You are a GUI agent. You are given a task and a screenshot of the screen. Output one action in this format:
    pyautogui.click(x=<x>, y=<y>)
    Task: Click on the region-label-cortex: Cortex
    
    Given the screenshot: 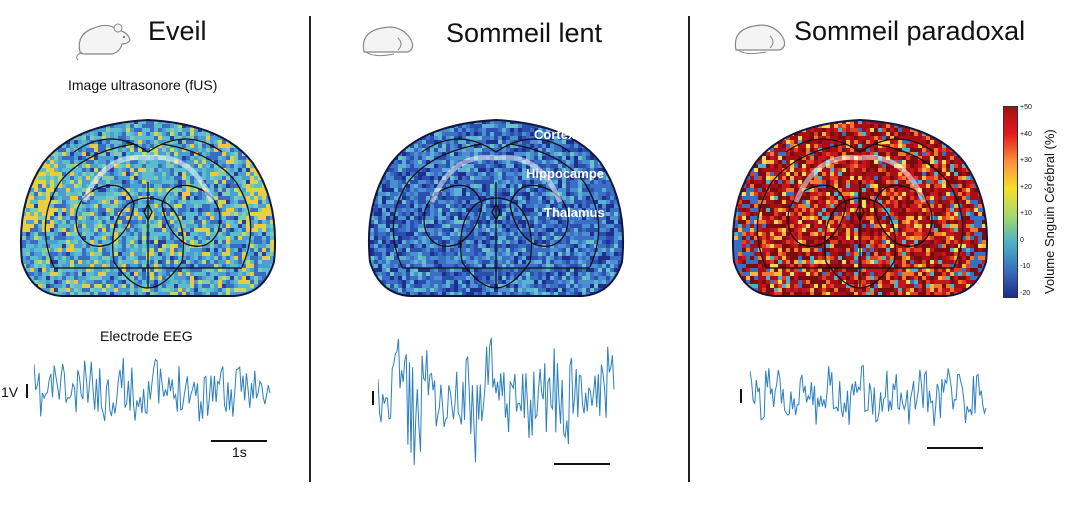 What is the action you would take?
    pyautogui.click(x=555, y=134)
    